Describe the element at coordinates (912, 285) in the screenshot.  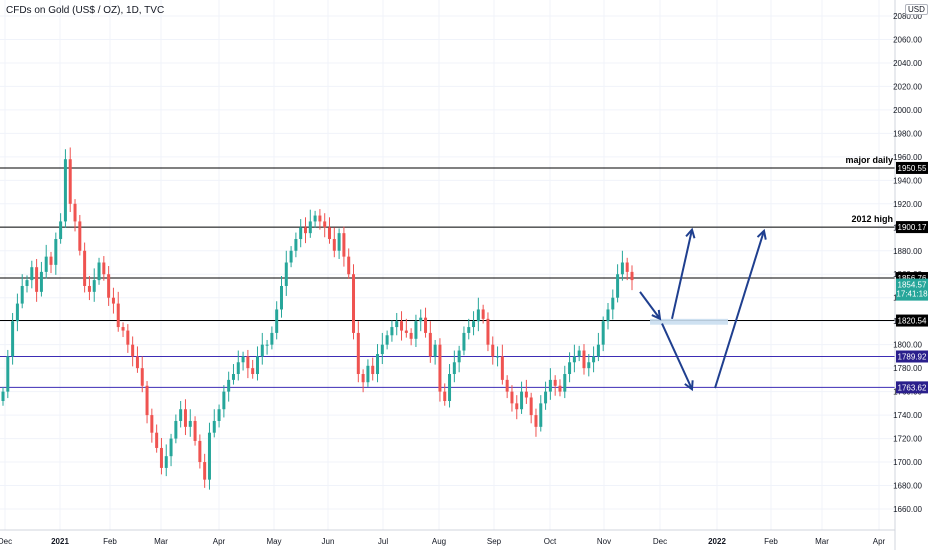
I see `last-price-label: 1854.57` at that location.